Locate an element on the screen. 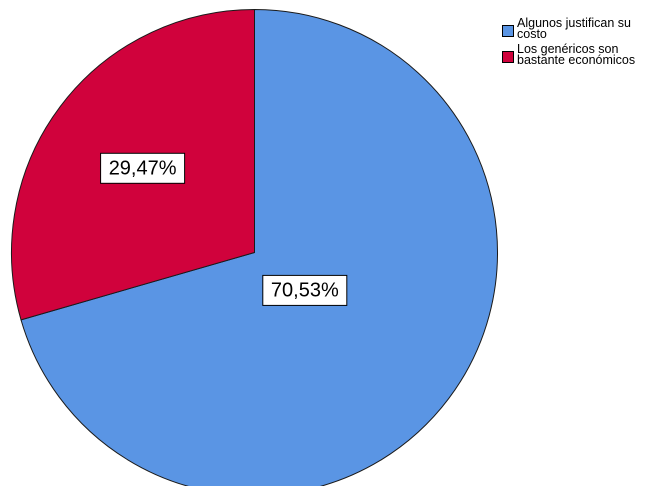 This screenshot has height=486, width=654. legend-item-2: Los genéricos son bastante económicos is located at coordinates (578, 54).